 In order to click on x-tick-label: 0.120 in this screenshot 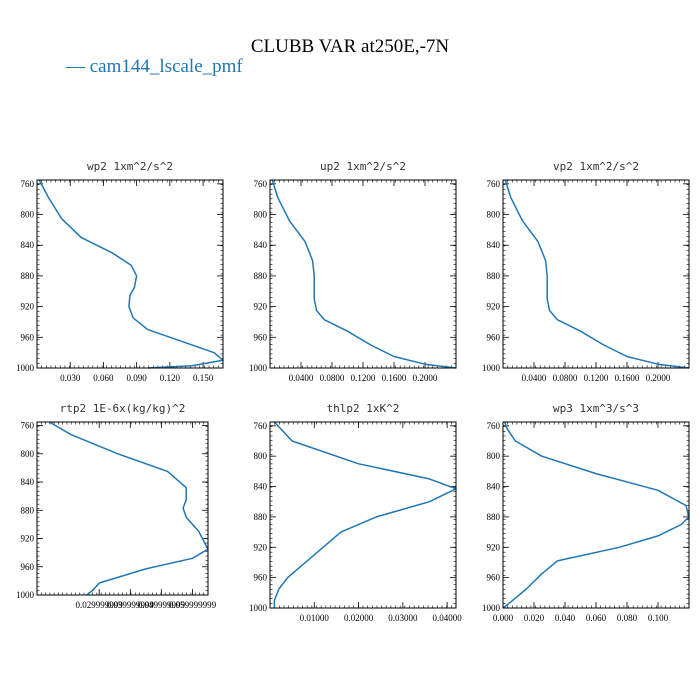, I will do `click(170, 378)`.